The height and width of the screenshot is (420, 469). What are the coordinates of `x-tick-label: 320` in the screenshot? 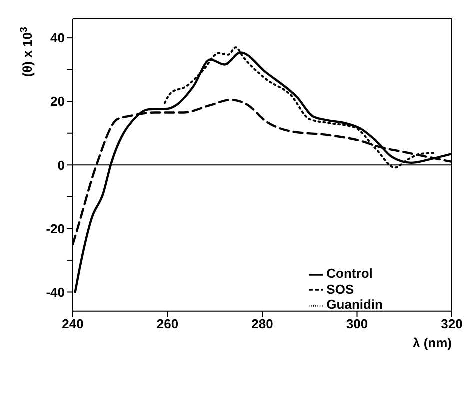 It's located at (452, 324).